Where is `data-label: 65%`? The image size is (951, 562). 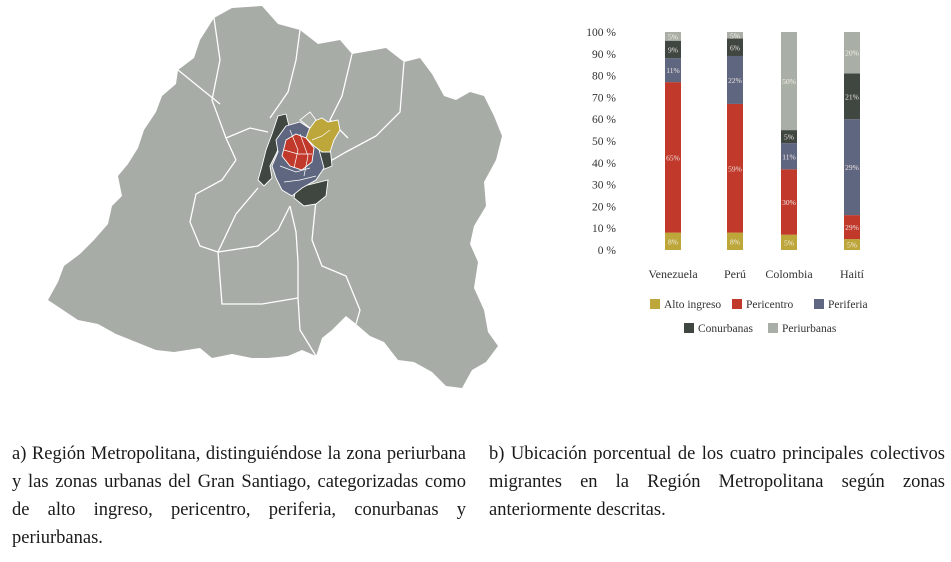 data-label: 65% is located at coordinates (673, 157).